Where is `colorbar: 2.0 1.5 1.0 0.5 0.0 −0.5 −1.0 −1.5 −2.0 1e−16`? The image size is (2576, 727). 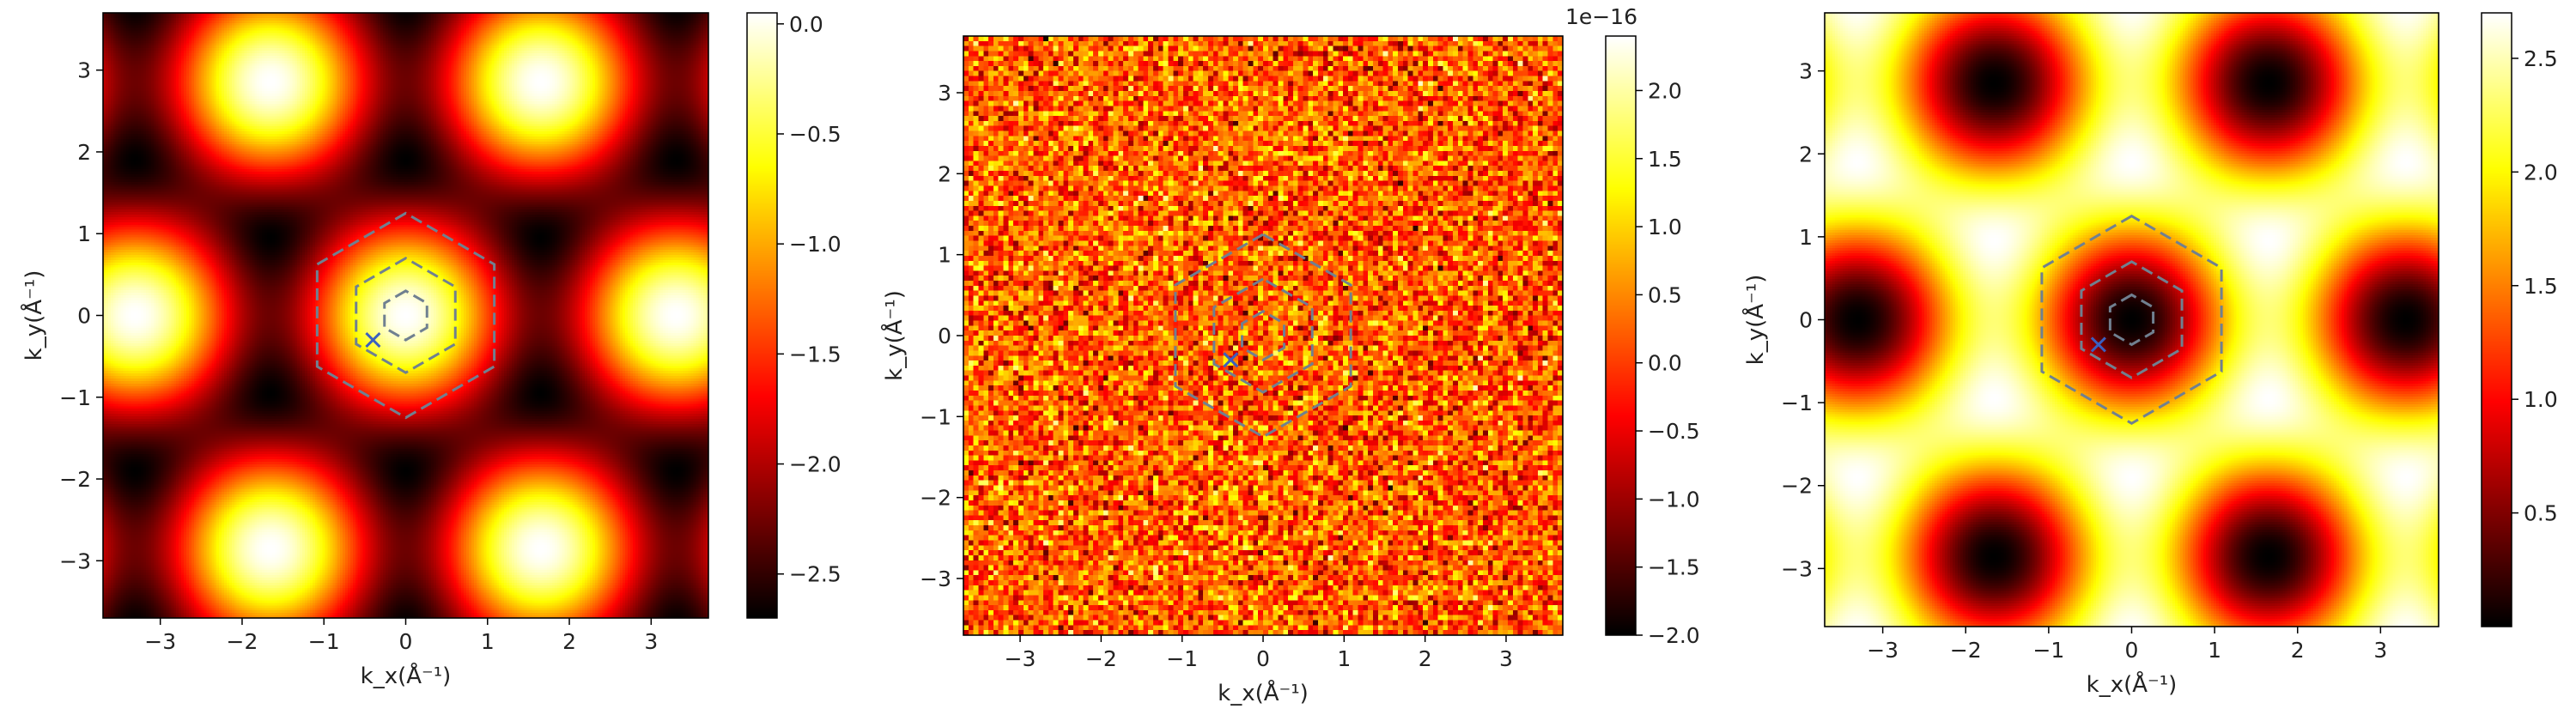
colorbar: 2.0 1.5 1.0 0.5 0.0 −0.5 −1.0 −1.5 −2.0 1e−16 is located at coordinates (1632, 326).